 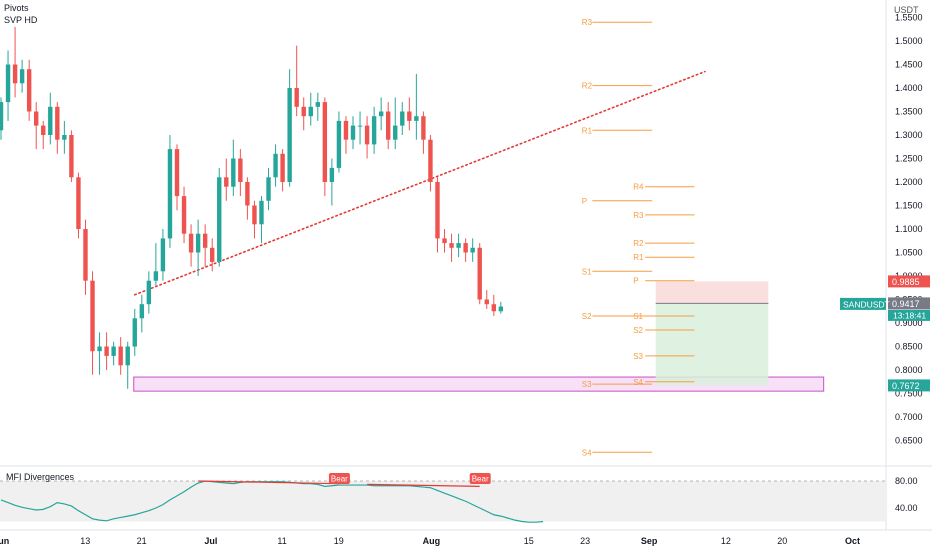 What do you see at coordinates (649, 541) in the screenshot?
I see `x-tick-label: Sep` at bounding box center [649, 541].